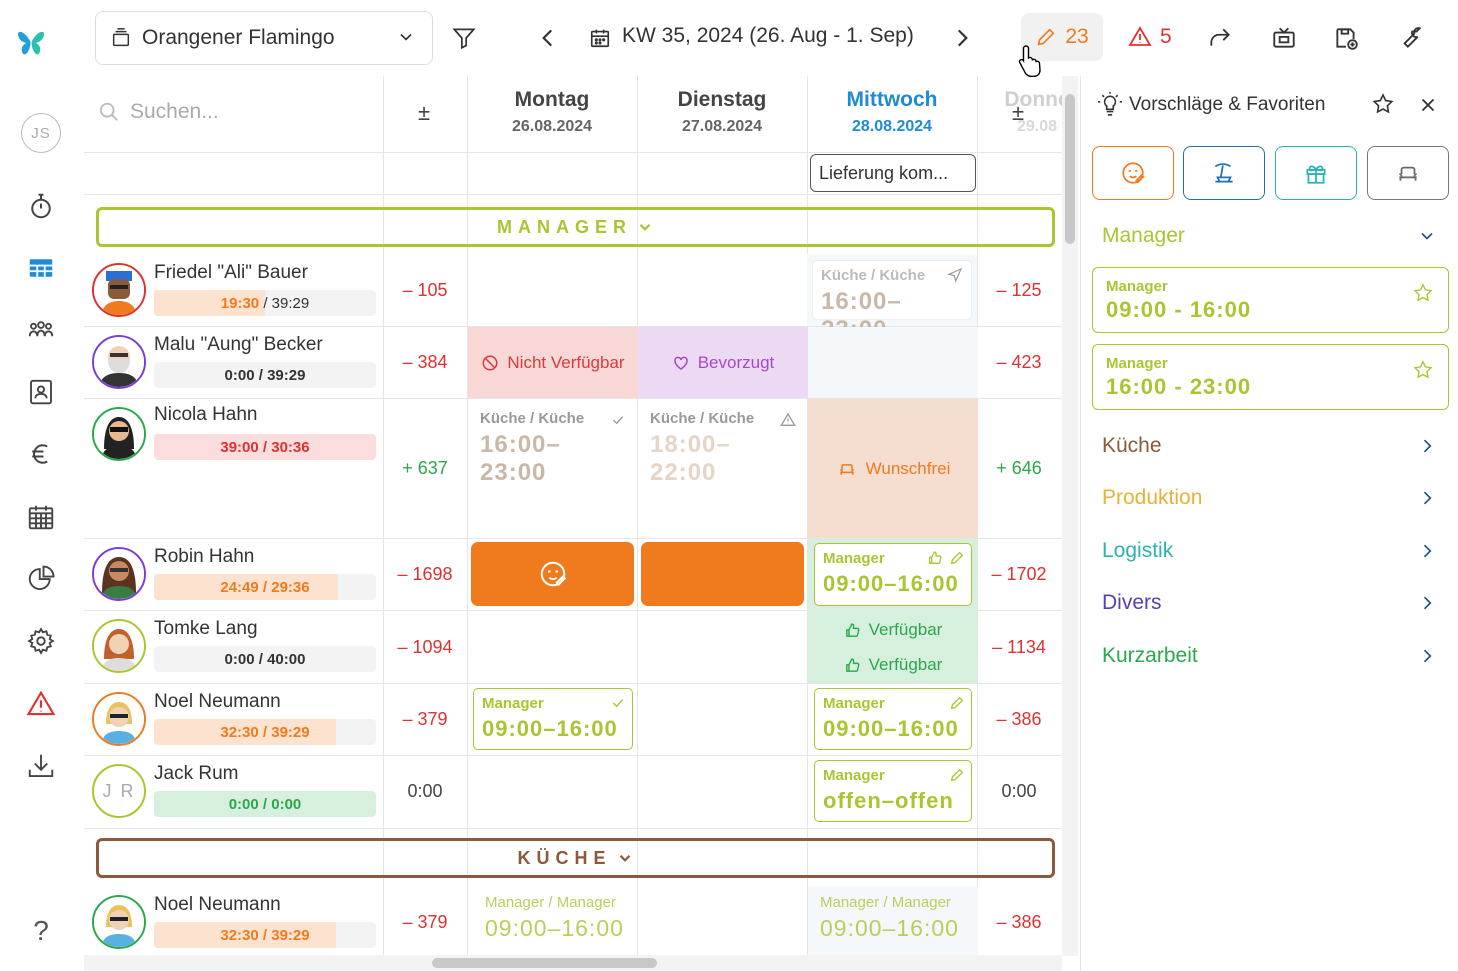 This screenshot has width=1458, height=971. Describe the element at coordinates (723, 362) in the screenshot. I see `preferred-cell: Bevorzugt` at that location.